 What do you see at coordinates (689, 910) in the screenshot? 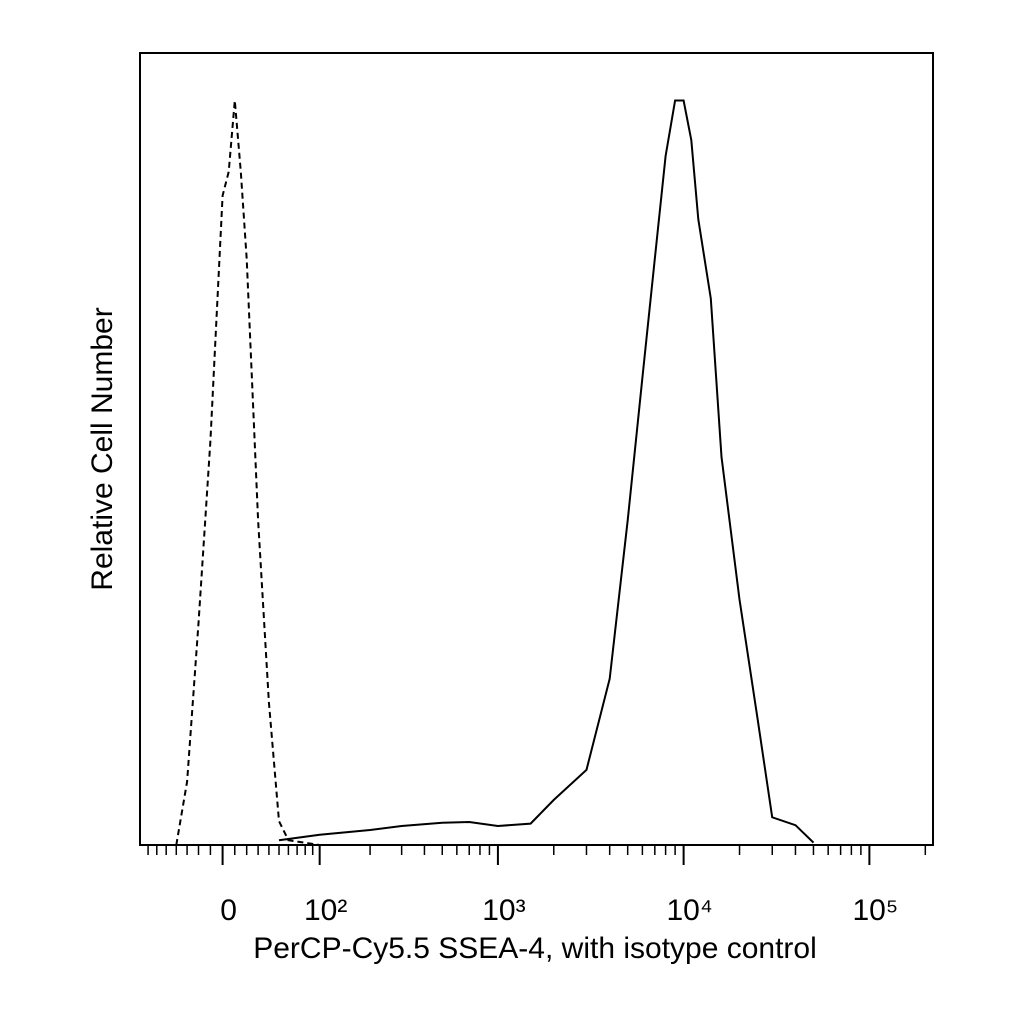
I see `x-tick-label: 10⁴` at bounding box center [689, 910].